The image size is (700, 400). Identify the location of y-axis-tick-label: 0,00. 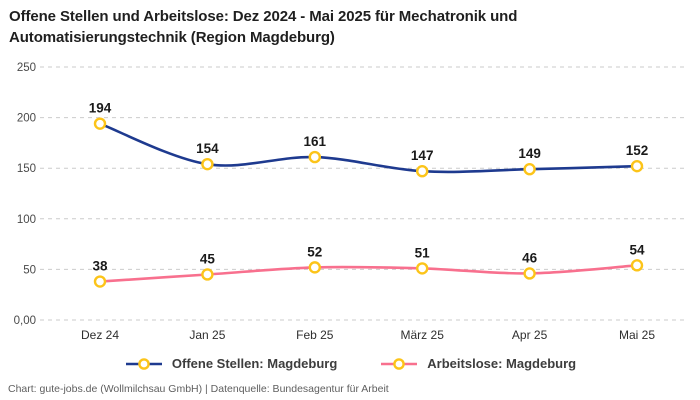
(25, 321).